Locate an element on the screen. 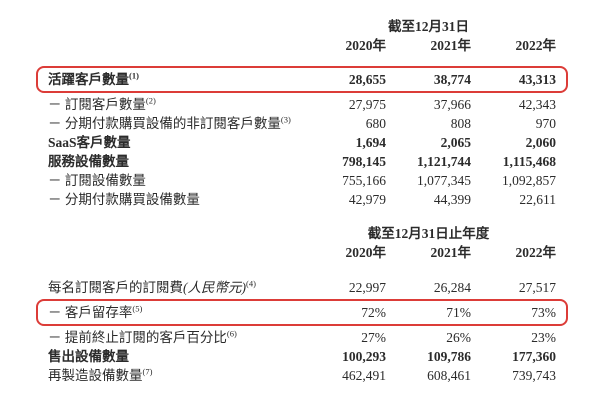 This screenshot has width=600, height=400. highlight-box: － 客戶留存率(5) 72% 71% 73% is located at coordinates (302, 312).